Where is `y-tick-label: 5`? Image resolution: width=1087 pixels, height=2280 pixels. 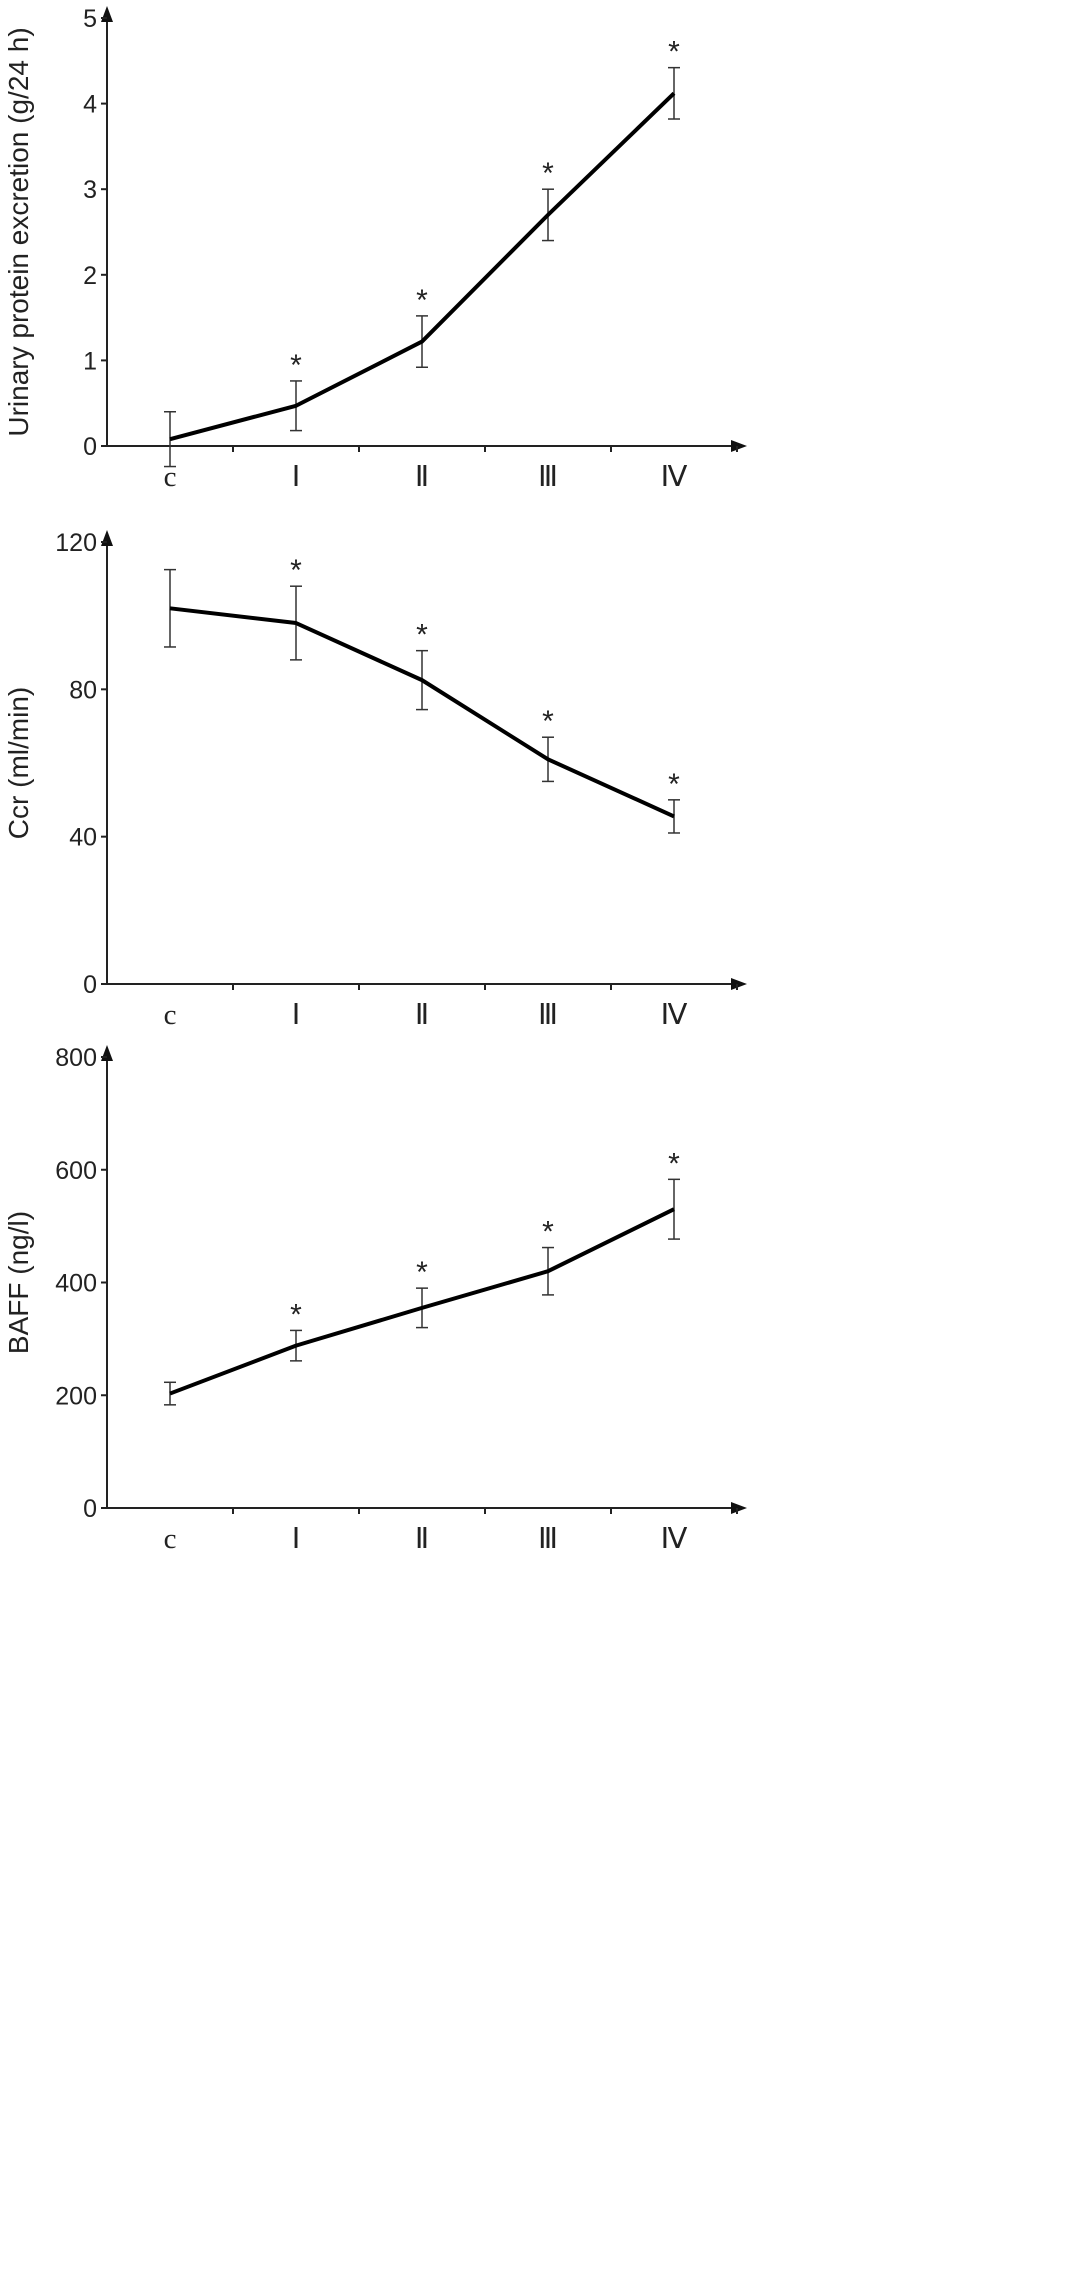 y-tick-label: 5 is located at coordinates (90, 19).